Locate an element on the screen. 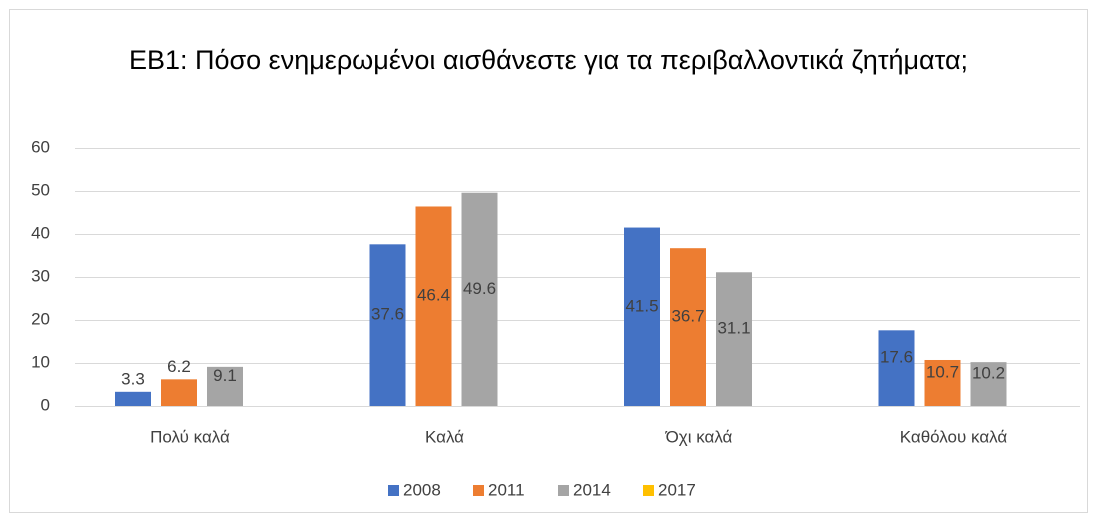 The width and height of the screenshot is (1097, 522). x-tick-label: Όχι καλά is located at coordinates (699, 436).